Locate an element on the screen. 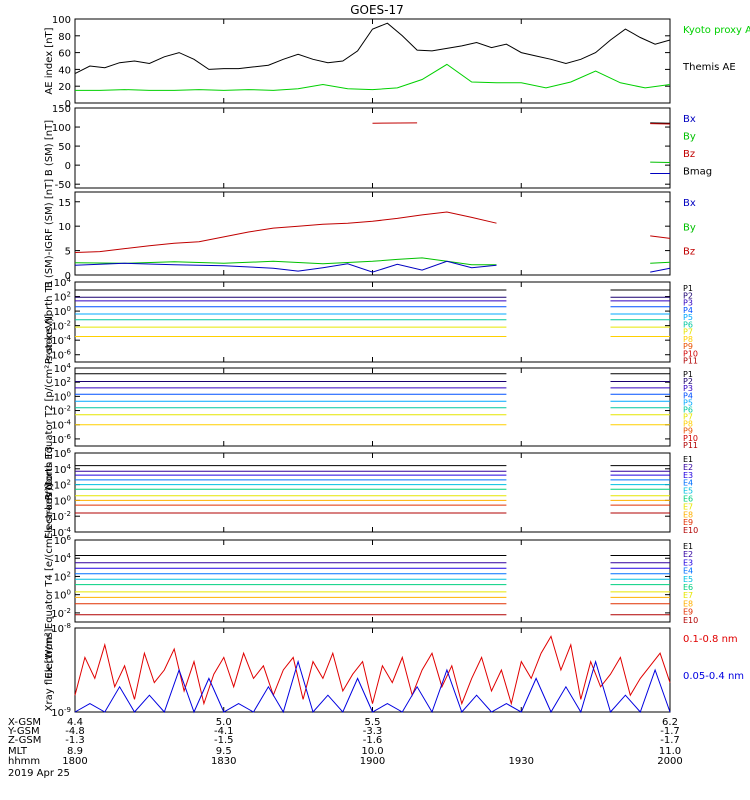  footer-value: -1.6 is located at coordinates (373, 740).